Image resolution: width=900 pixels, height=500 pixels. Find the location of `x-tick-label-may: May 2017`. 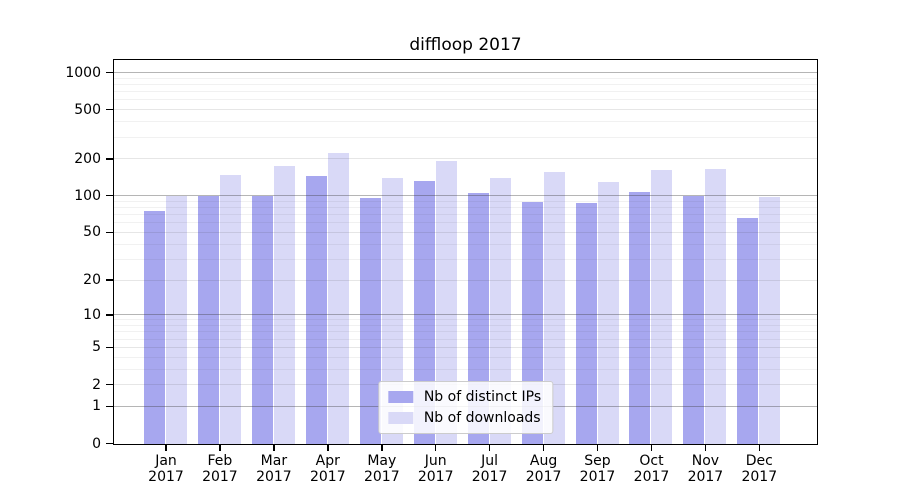

x-tick-label-may: May 2017 is located at coordinates (381, 469).